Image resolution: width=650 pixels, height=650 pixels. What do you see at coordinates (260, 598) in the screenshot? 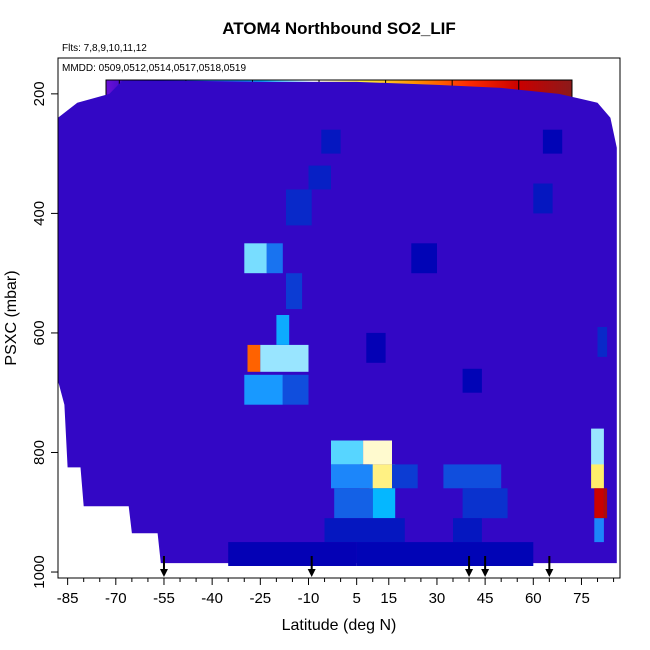
I see `x-tick-label: -25` at bounding box center [260, 598].